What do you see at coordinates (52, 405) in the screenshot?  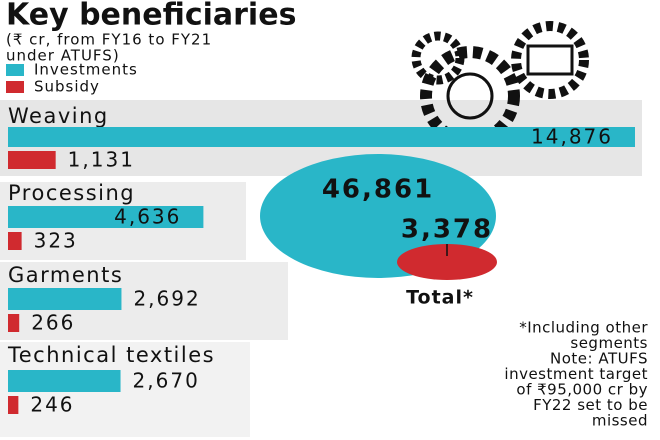 I see `value-label: 246` at bounding box center [52, 405].